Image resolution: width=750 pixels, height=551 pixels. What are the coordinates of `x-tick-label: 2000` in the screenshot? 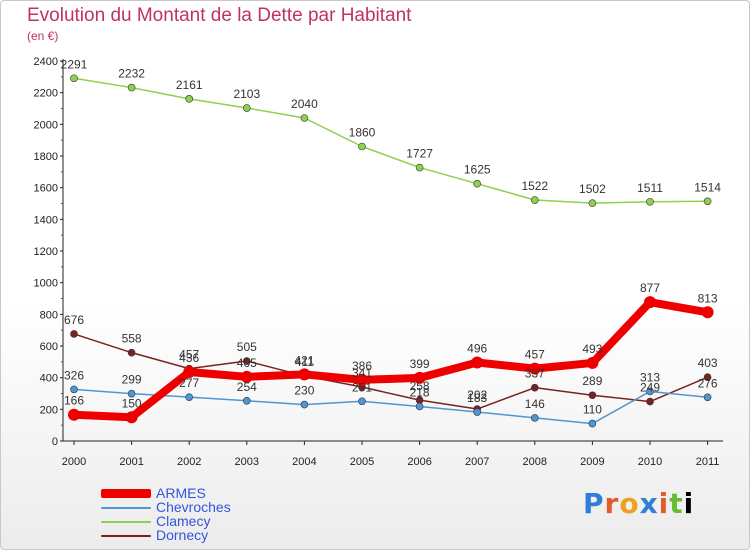 It's located at (74, 462).